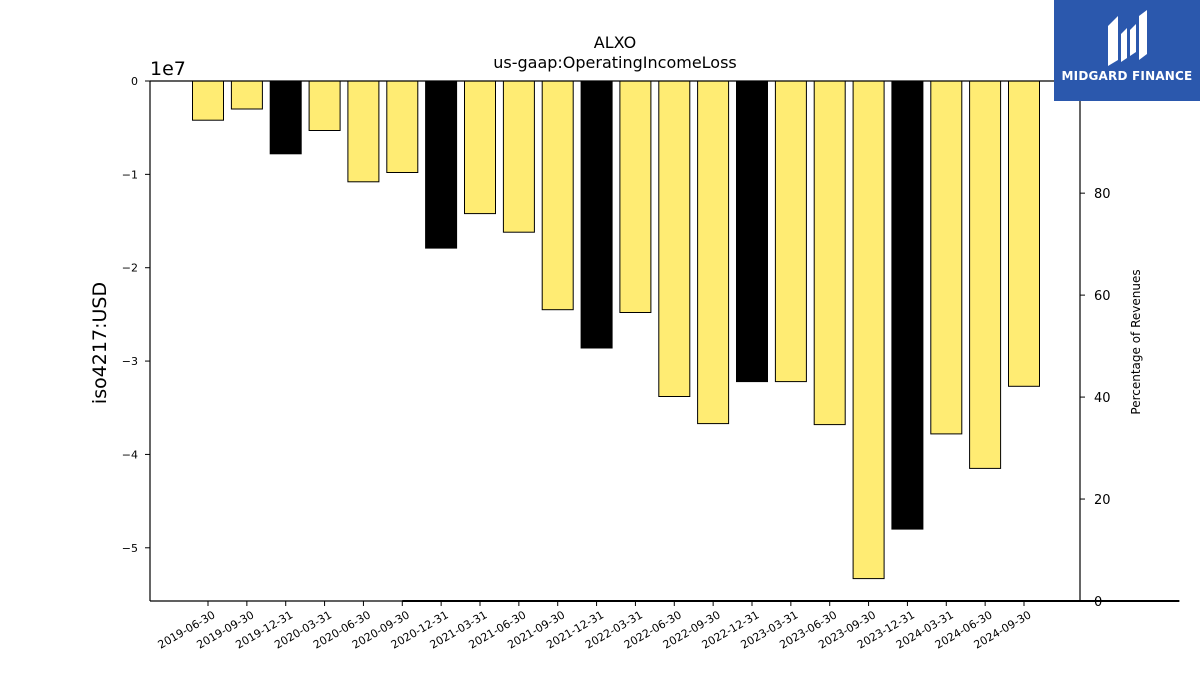 The image size is (1200, 675). I want to click on y2-tick-label: 60, so click(1102, 296).